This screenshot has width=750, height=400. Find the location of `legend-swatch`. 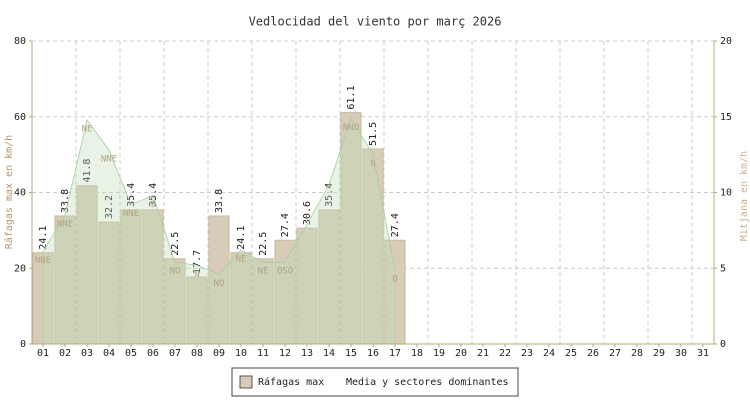

legend-swatch is located at coordinates (246, 382).